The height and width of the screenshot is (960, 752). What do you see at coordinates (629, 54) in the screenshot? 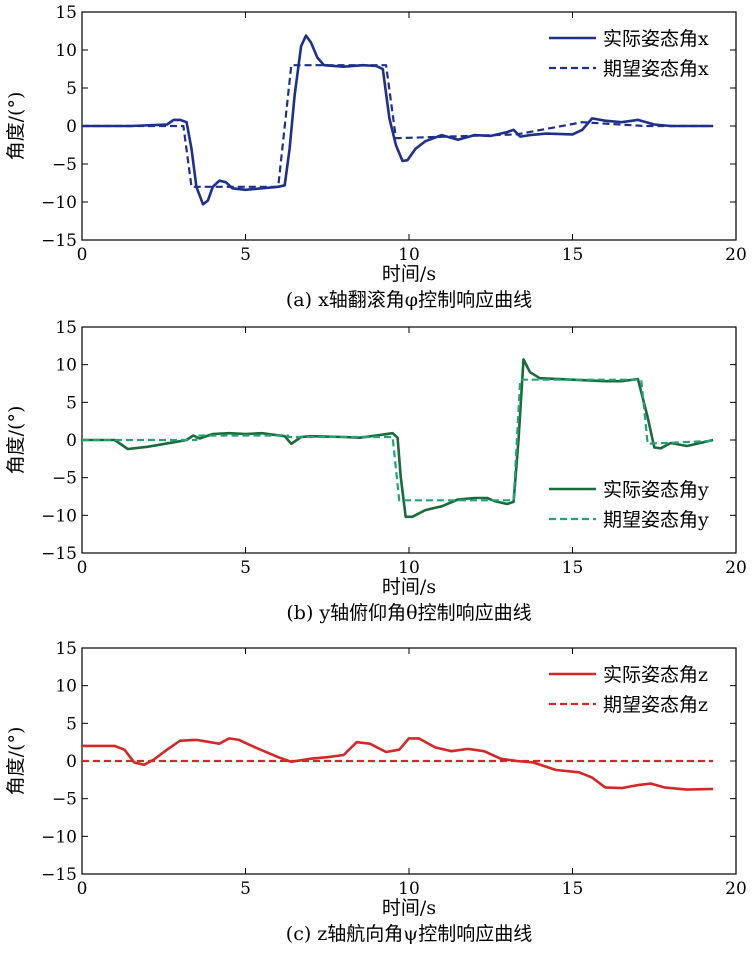
I see `legend: 实际姿态角x 期望姿态角x` at bounding box center [629, 54].